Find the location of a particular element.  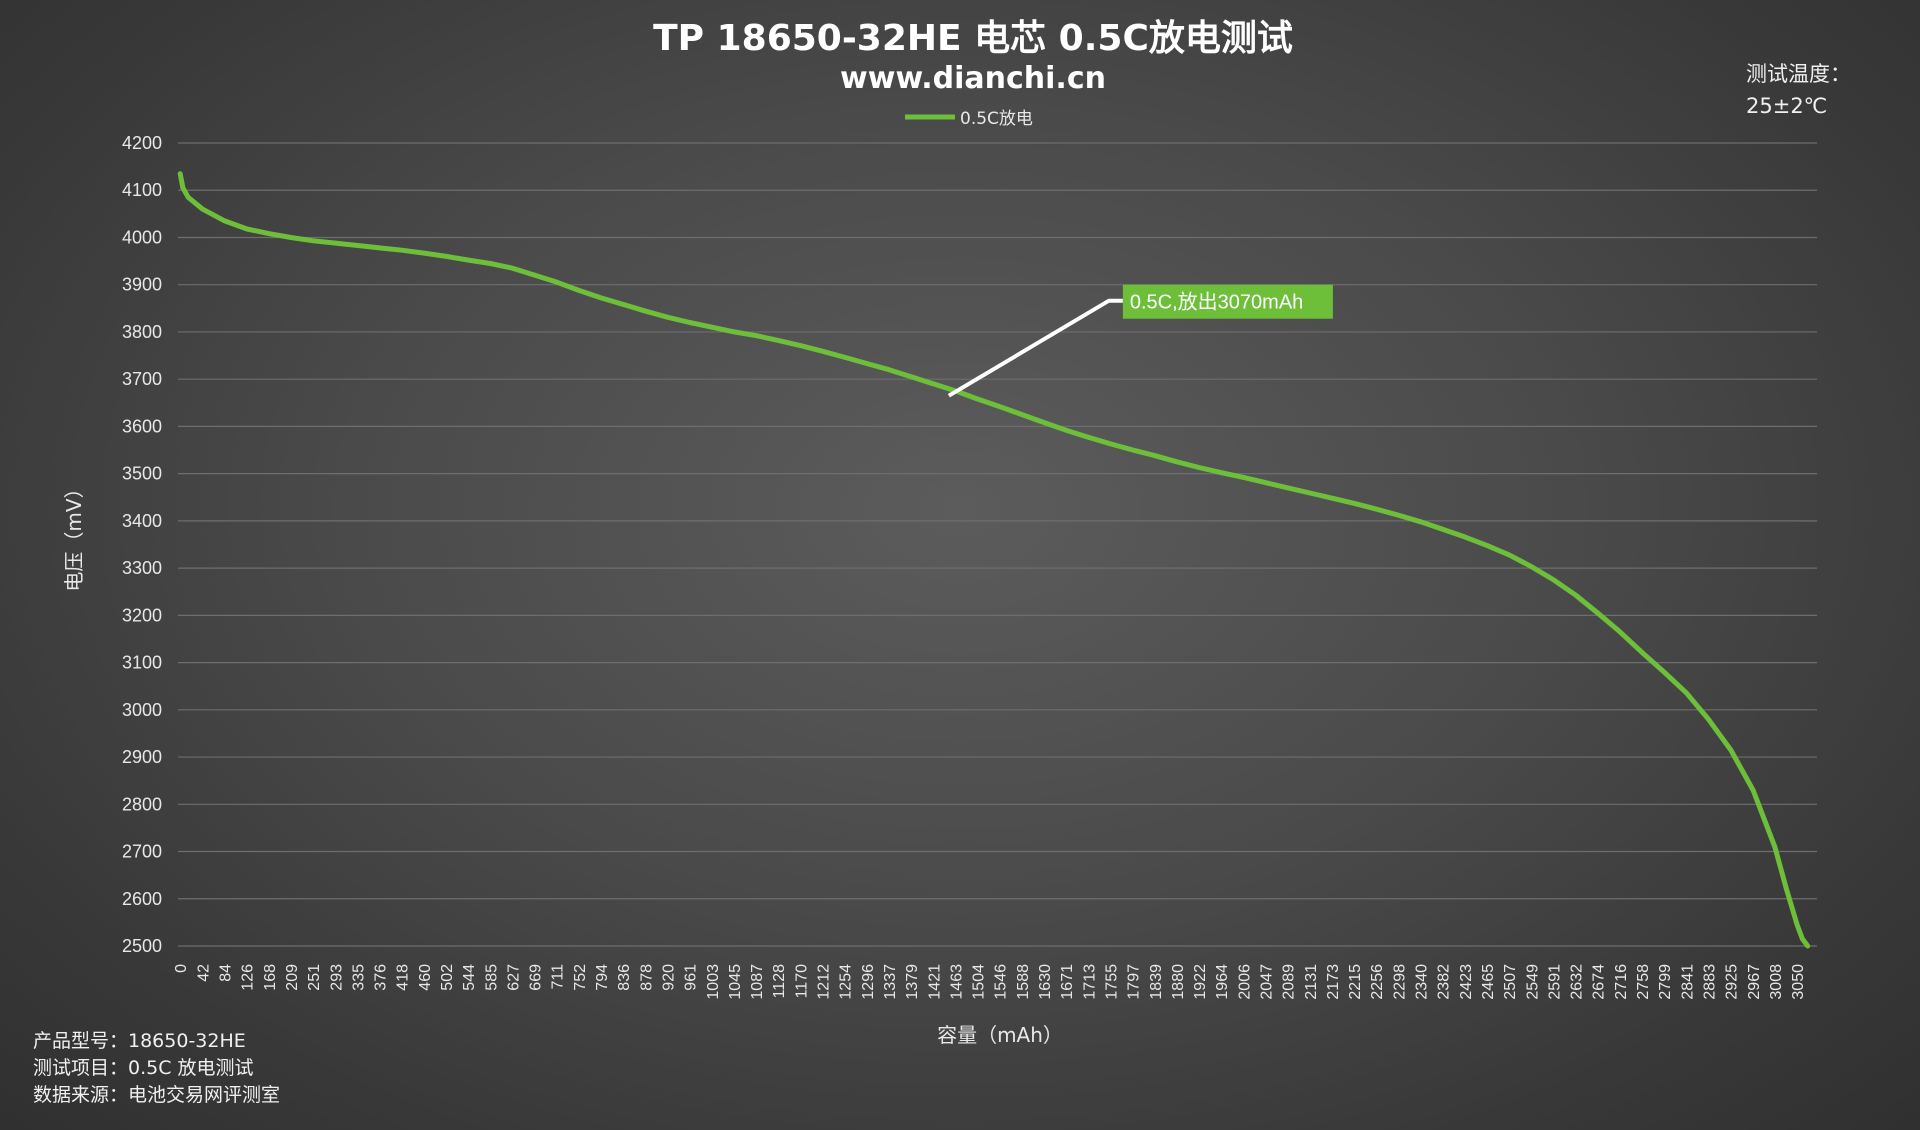

x-tick-label: 1546 is located at coordinates (1001, 982).